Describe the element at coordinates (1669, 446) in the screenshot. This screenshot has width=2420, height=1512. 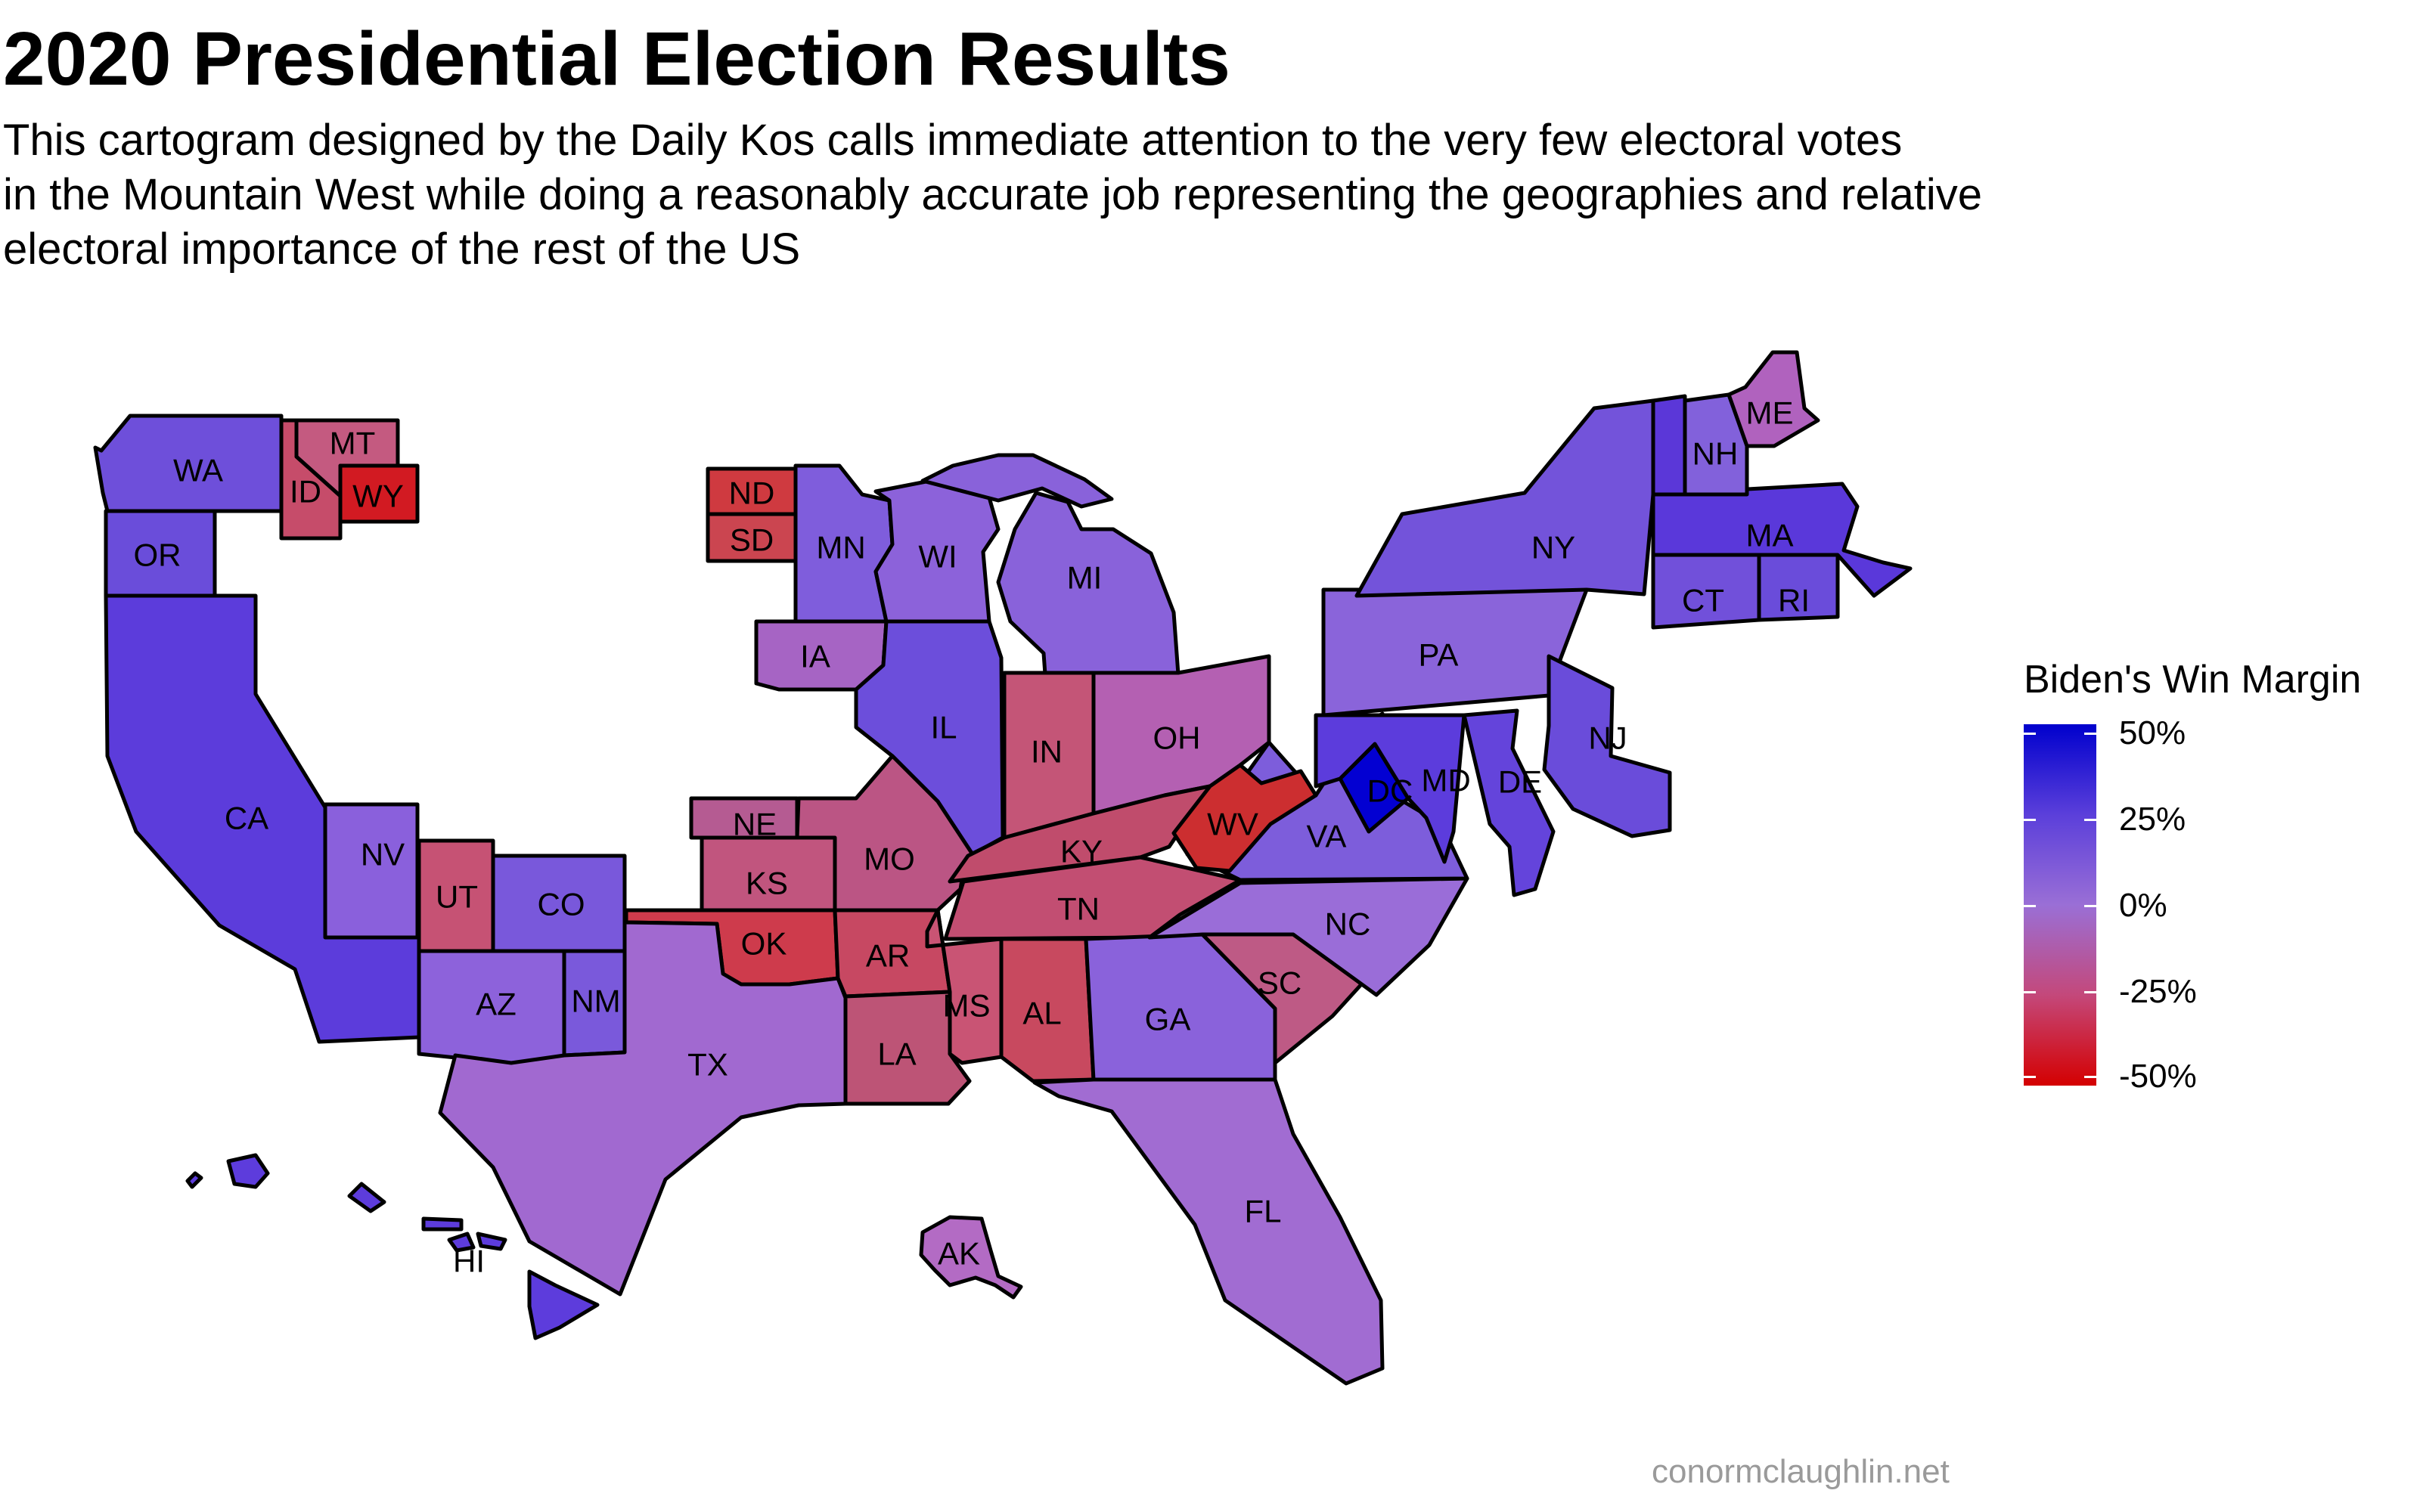
I see `state-VT` at that location.